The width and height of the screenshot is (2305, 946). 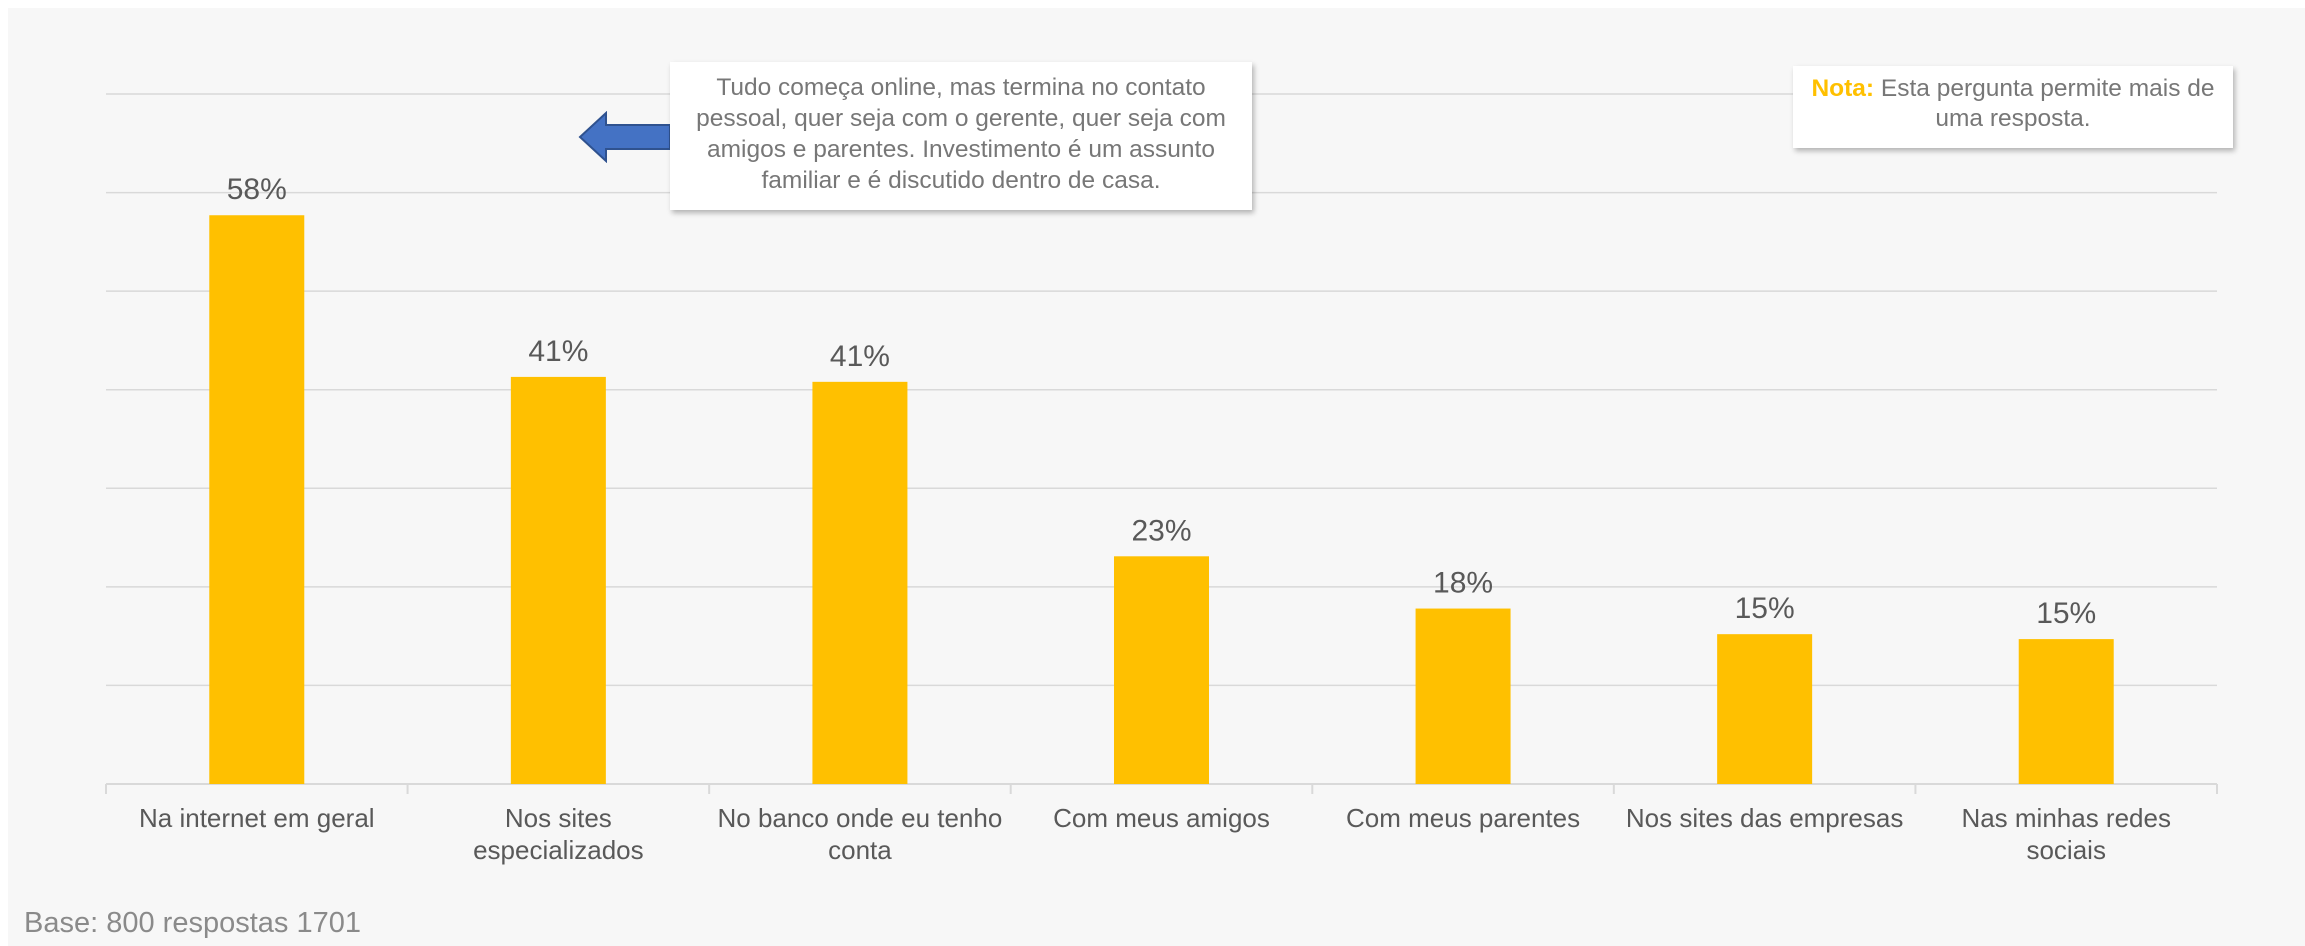 What do you see at coordinates (2066, 834) in the screenshot?
I see `category-label: Nas minhas redes sociais` at bounding box center [2066, 834].